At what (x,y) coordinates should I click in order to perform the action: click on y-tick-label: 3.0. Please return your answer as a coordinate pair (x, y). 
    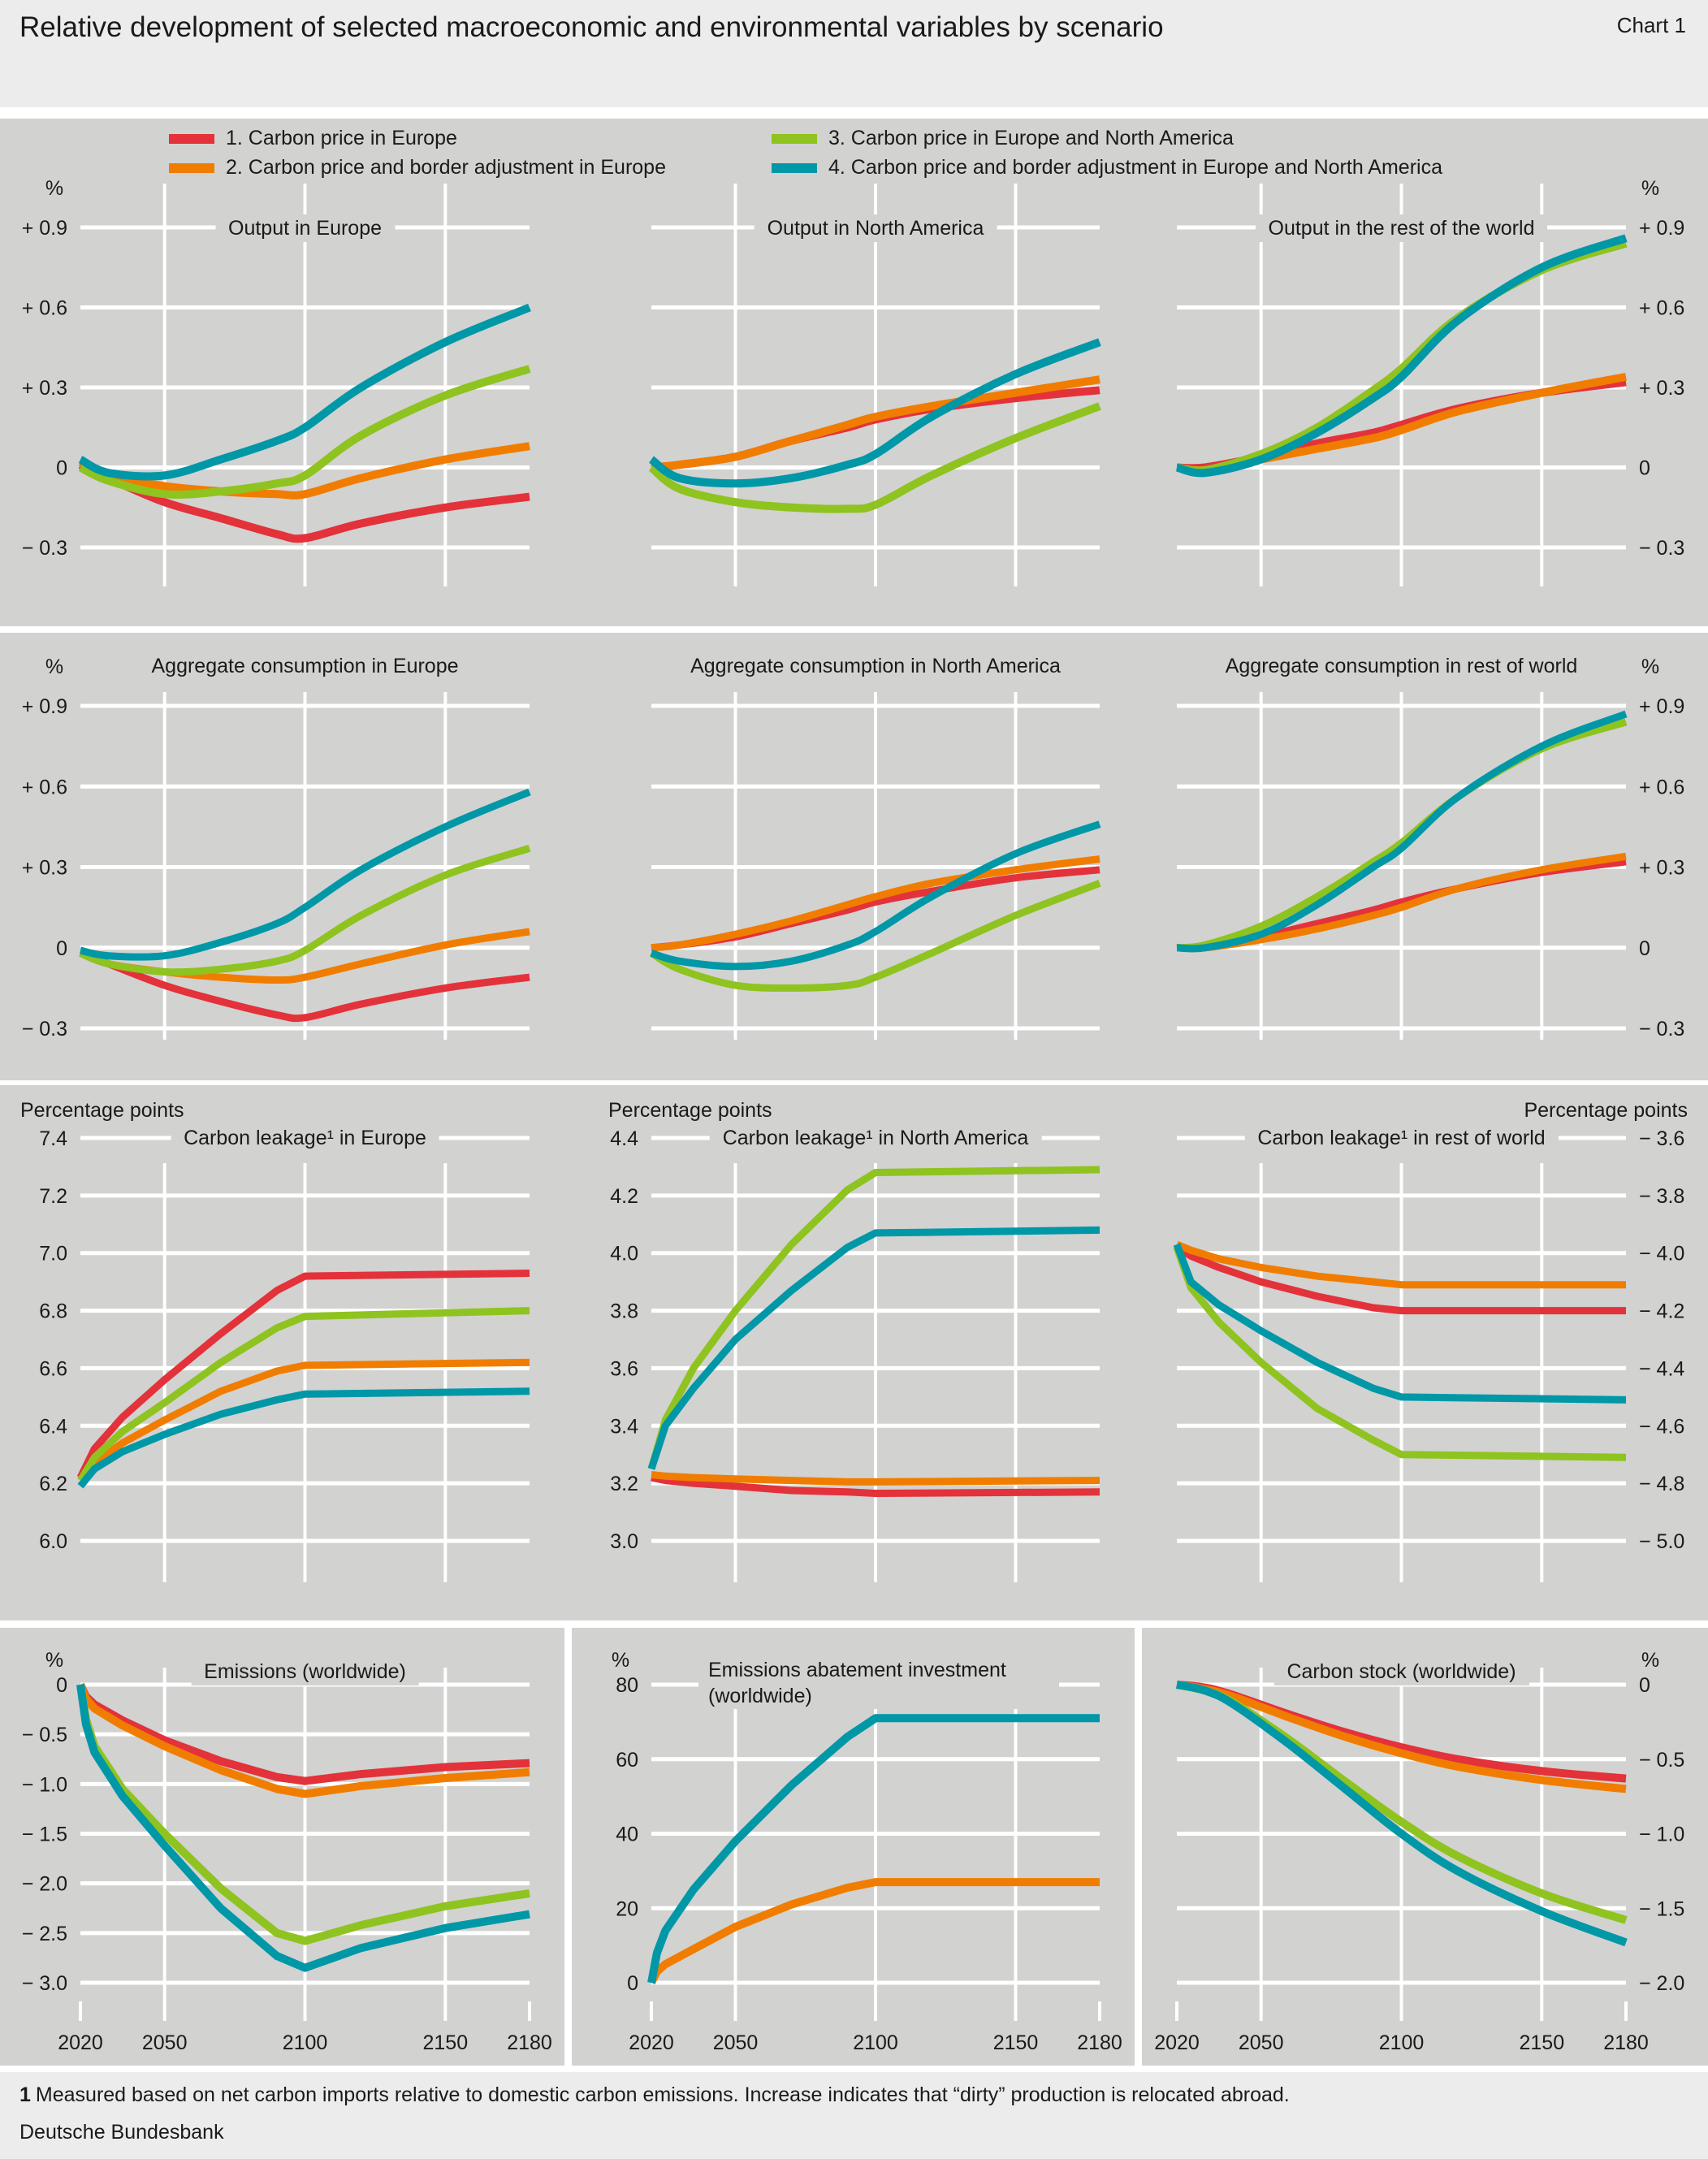
    Looking at the image, I should click on (624, 1541).